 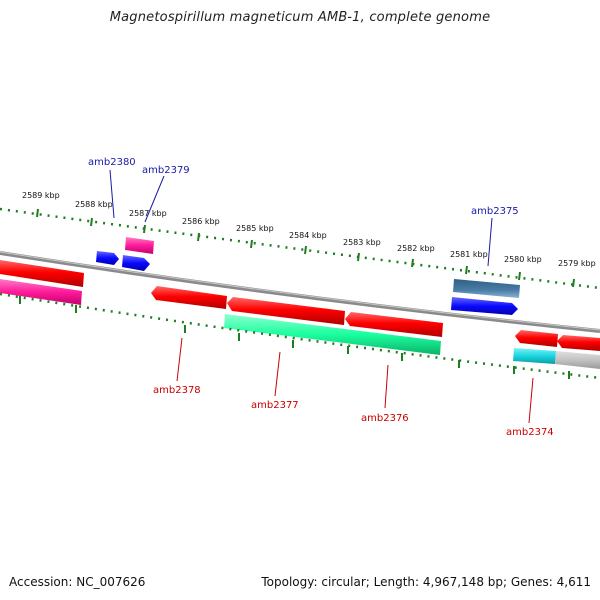 What do you see at coordinates (484, 306) in the screenshot?
I see `gene-blue-forward` at bounding box center [484, 306].